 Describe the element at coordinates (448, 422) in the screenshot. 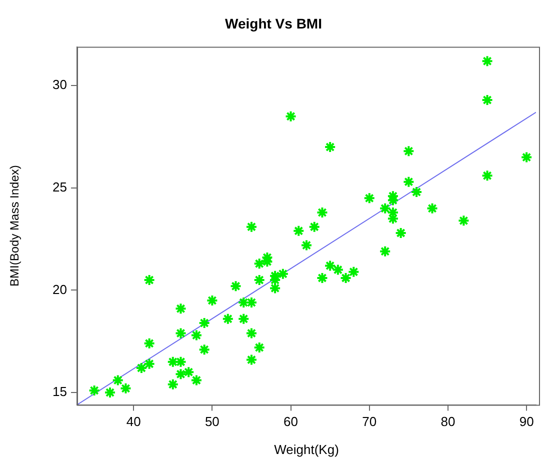

I see `x-tick-label: 80` at that location.